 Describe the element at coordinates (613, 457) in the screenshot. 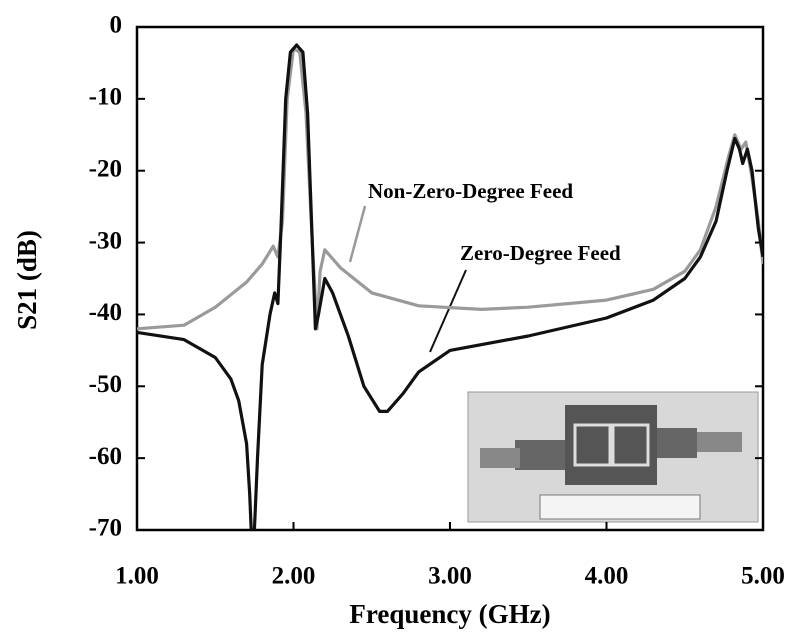

I see `inset-photo` at that location.